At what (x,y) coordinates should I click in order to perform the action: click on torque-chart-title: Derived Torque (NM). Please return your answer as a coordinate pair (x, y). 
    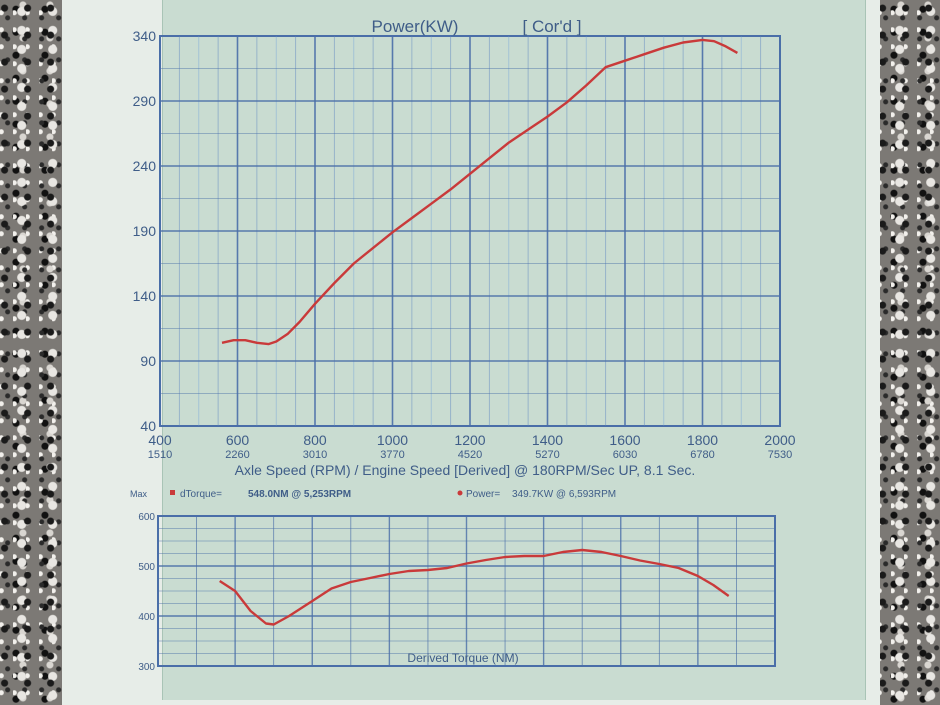
    Looking at the image, I should click on (462, 658).